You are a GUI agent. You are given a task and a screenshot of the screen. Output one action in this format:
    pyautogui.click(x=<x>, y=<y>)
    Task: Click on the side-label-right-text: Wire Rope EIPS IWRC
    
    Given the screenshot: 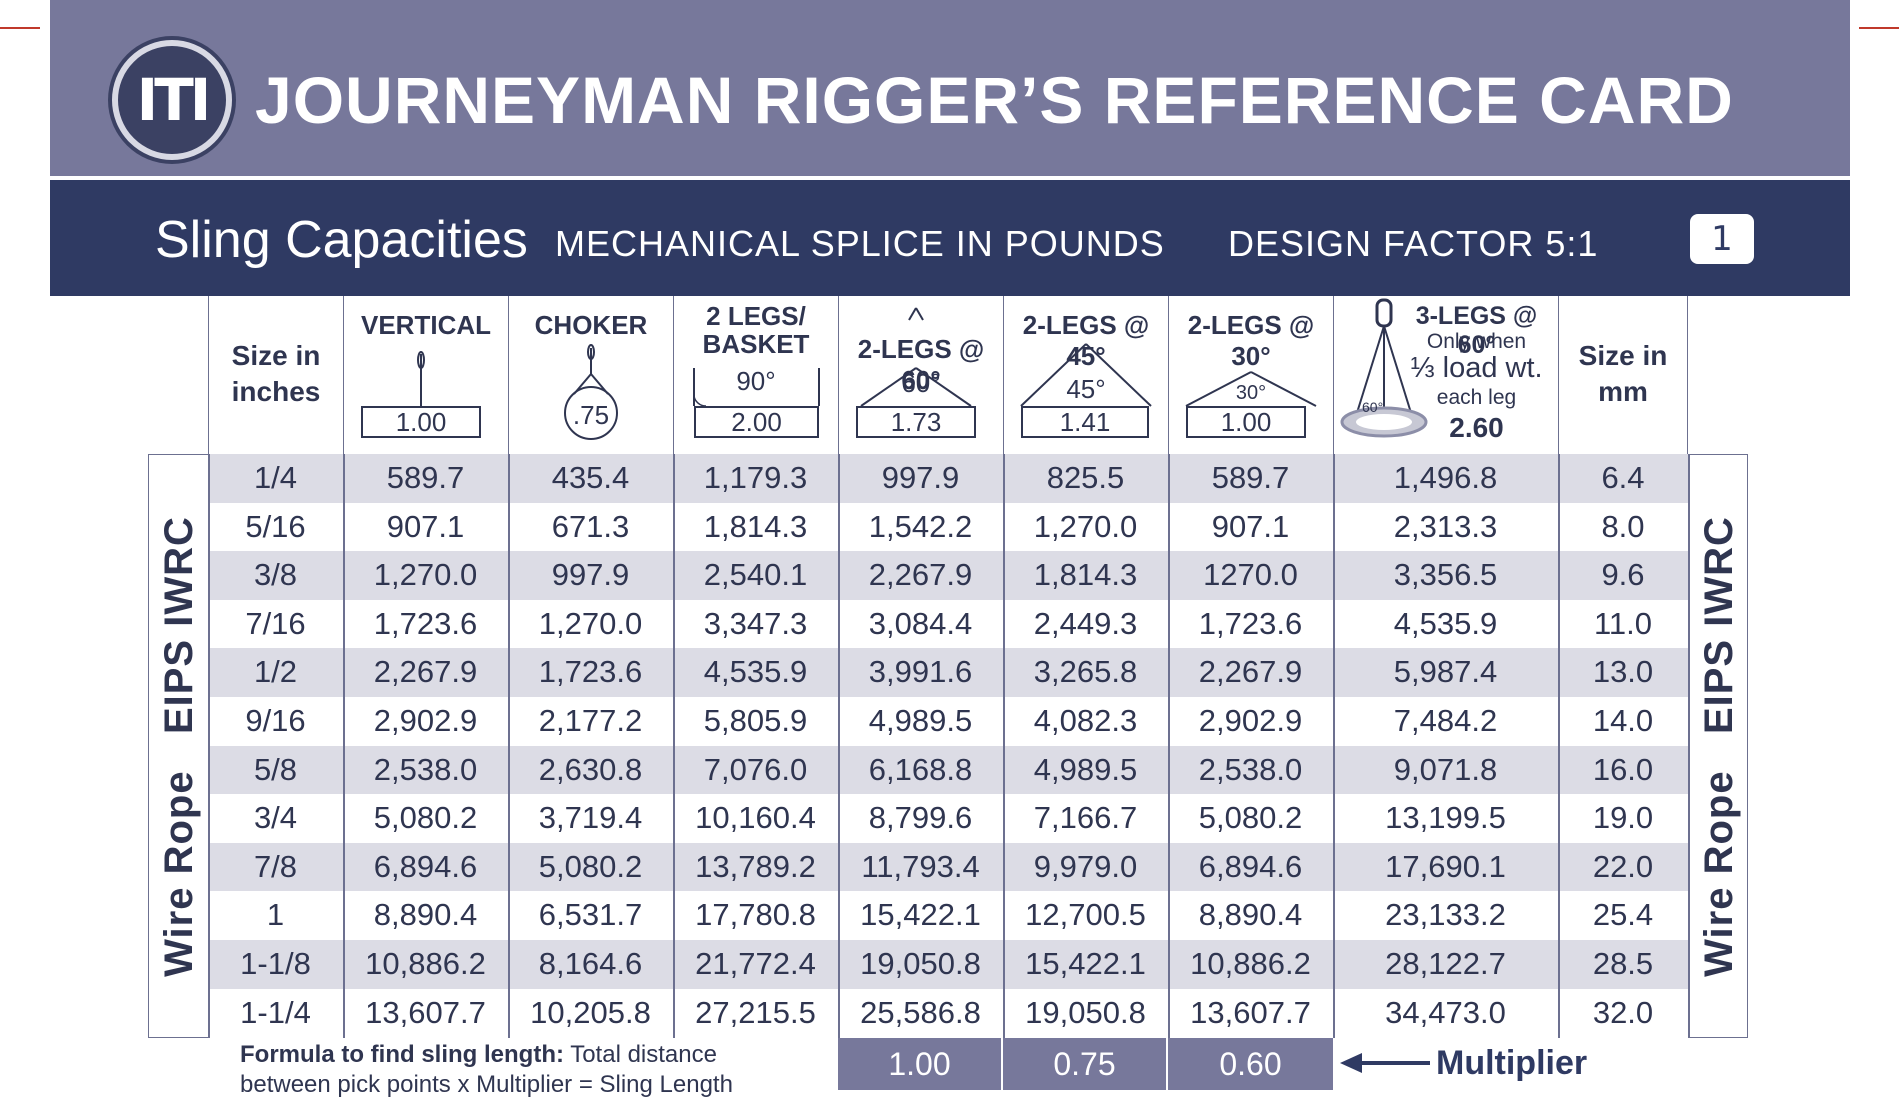 What is the action you would take?
    pyautogui.click(x=1719, y=746)
    